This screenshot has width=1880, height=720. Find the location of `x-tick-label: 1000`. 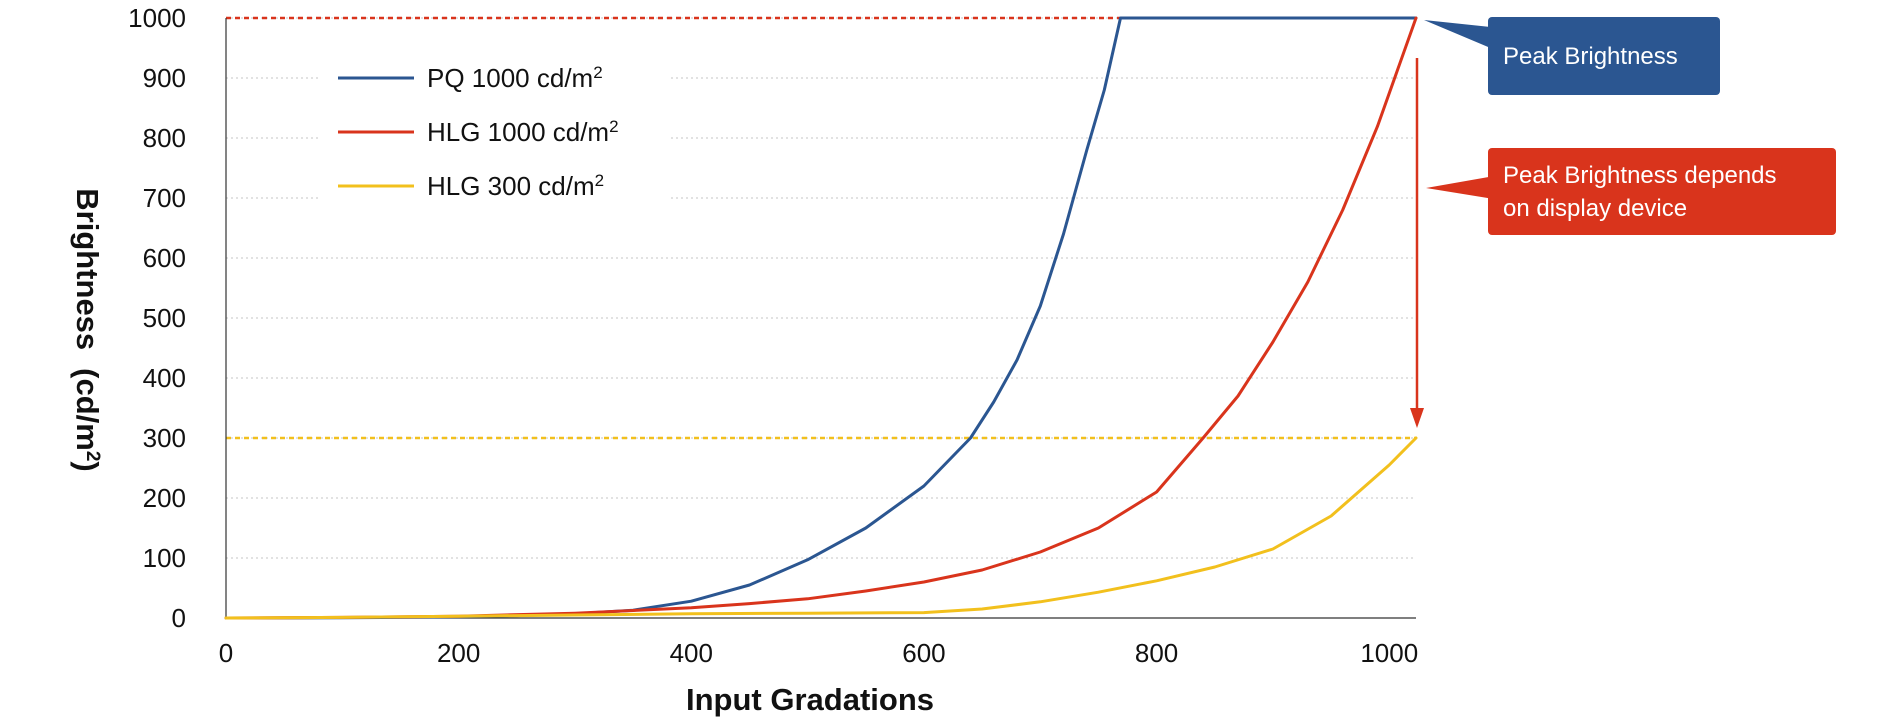

x-tick-label: 1000 is located at coordinates (1389, 653).